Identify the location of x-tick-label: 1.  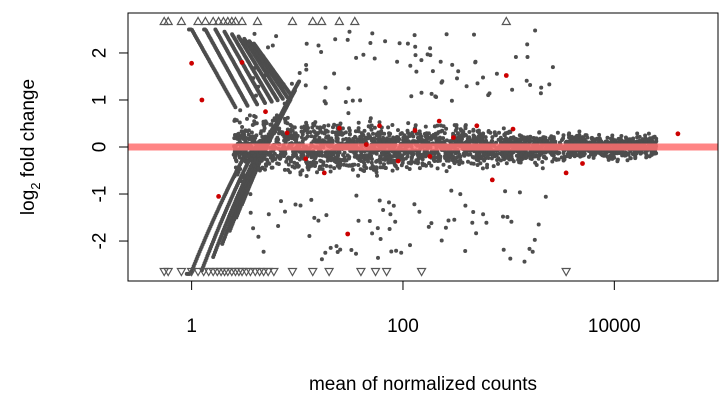
(191, 326).